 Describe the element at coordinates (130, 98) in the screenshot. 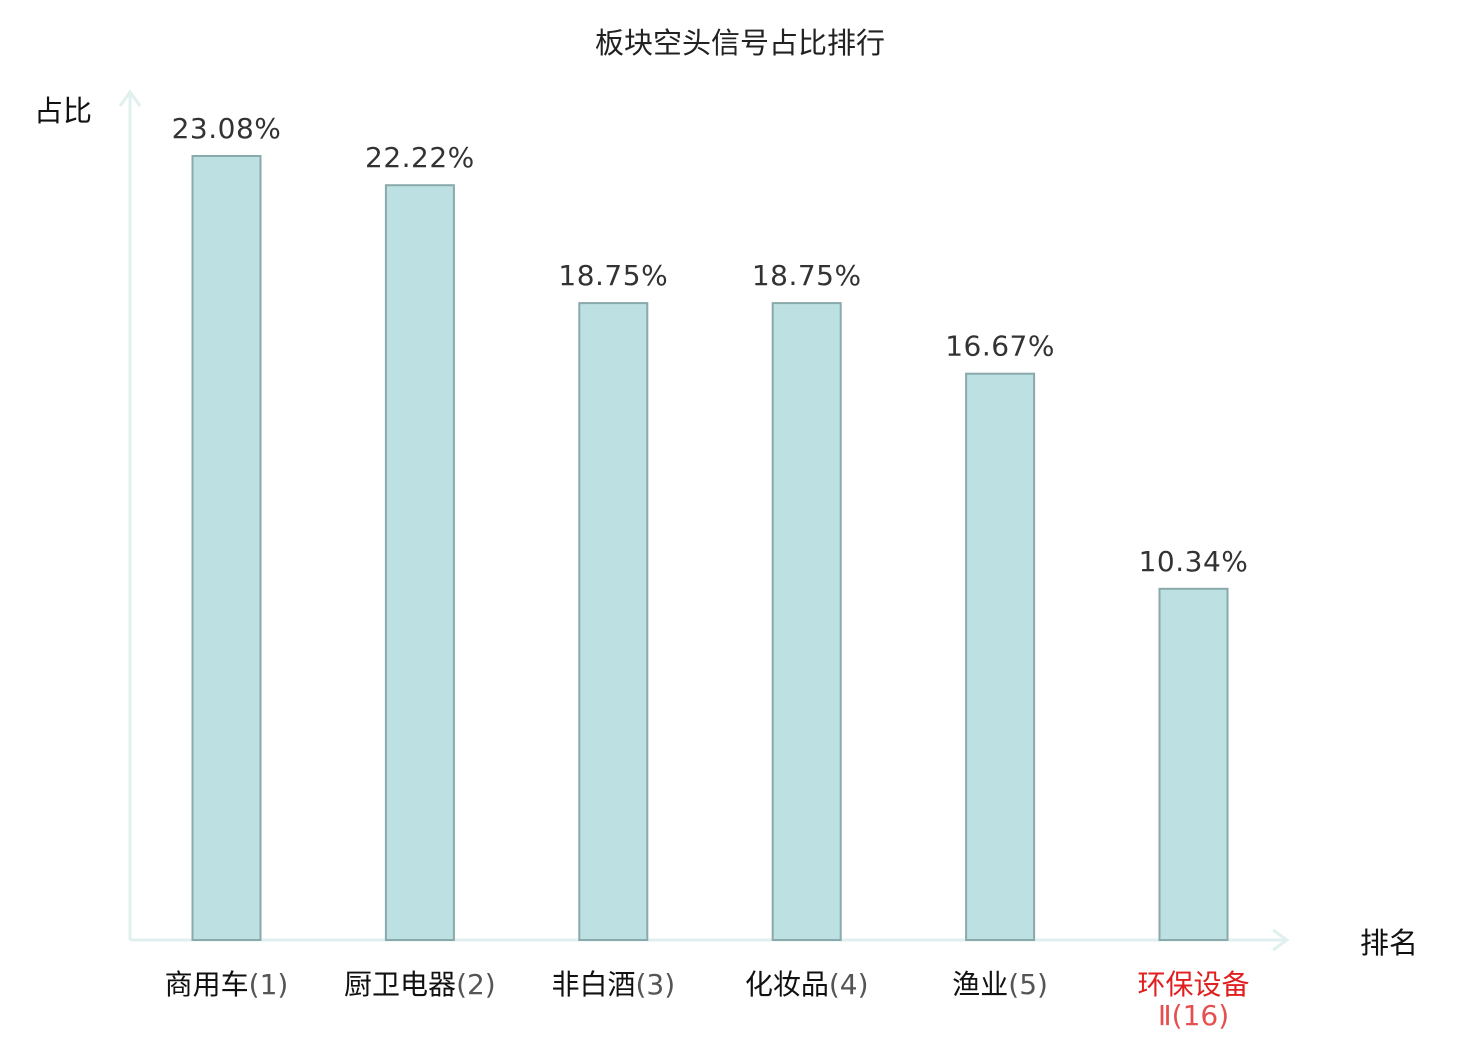

I see `y-axis-arrow-icon` at that location.